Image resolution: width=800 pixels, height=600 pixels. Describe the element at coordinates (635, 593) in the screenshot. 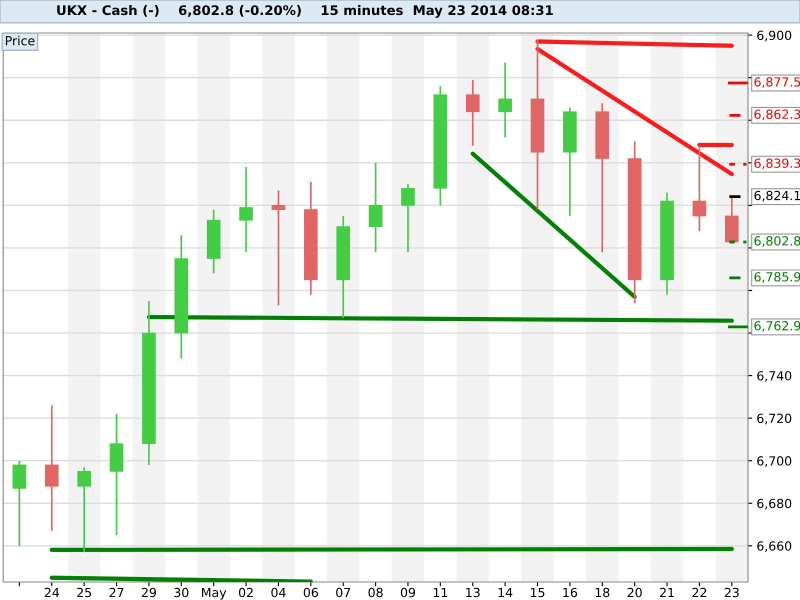

I see `x-tick-label: 20` at that location.